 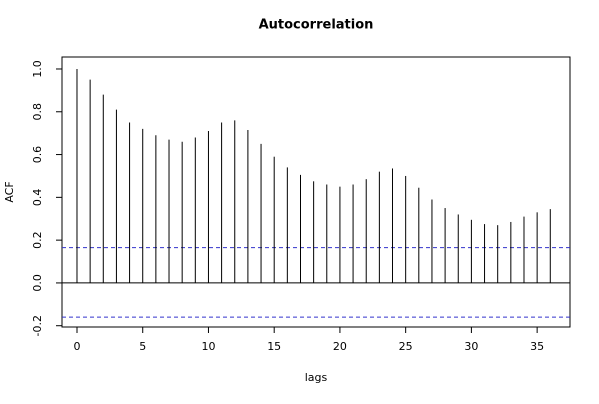 I want to click on x-tick-label: 20, so click(x=340, y=346).